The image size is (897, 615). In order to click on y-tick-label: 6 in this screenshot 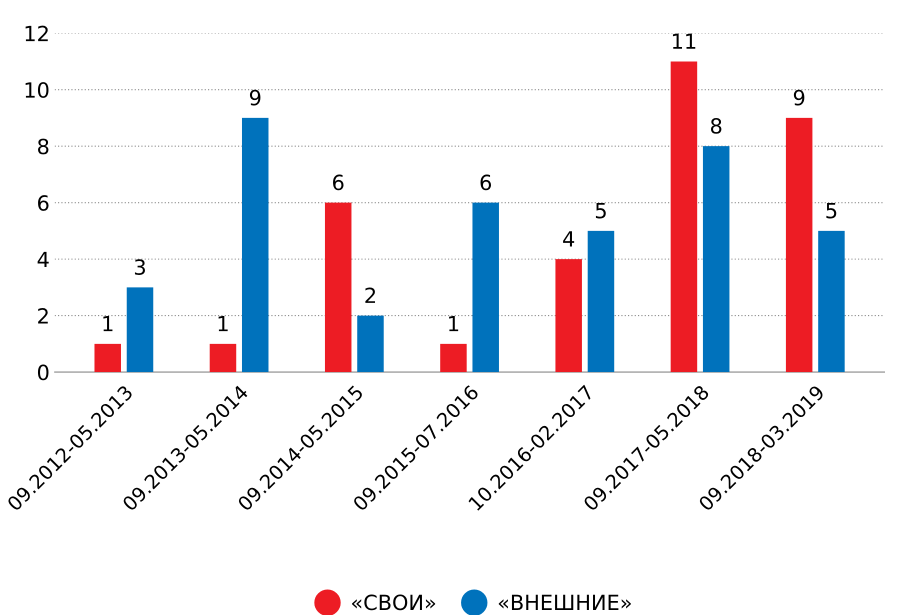, I will do `click(43, 203)`.